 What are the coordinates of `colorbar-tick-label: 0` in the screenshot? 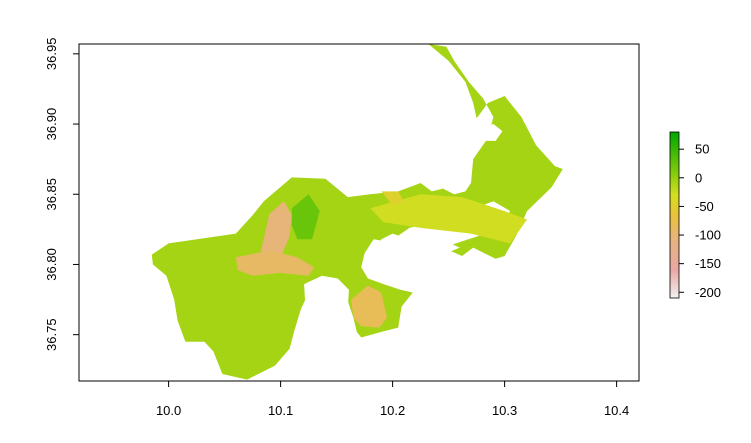 It's located at (698, 177).